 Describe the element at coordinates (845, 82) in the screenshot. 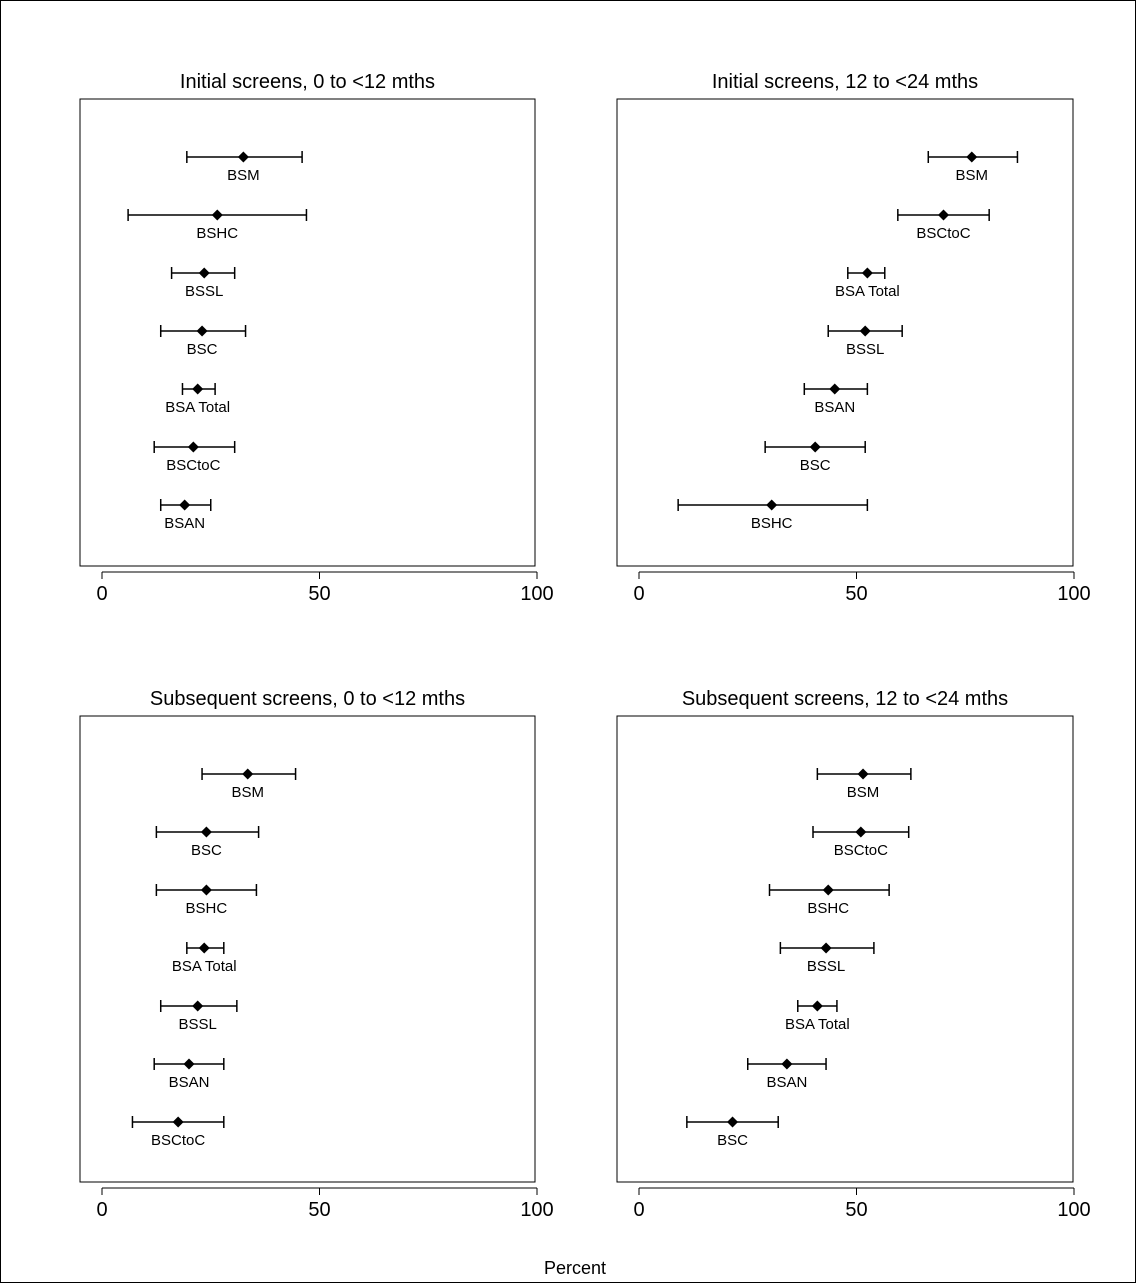

I see `panel-title: Initial screens, 12 to <24 mths` at that location.